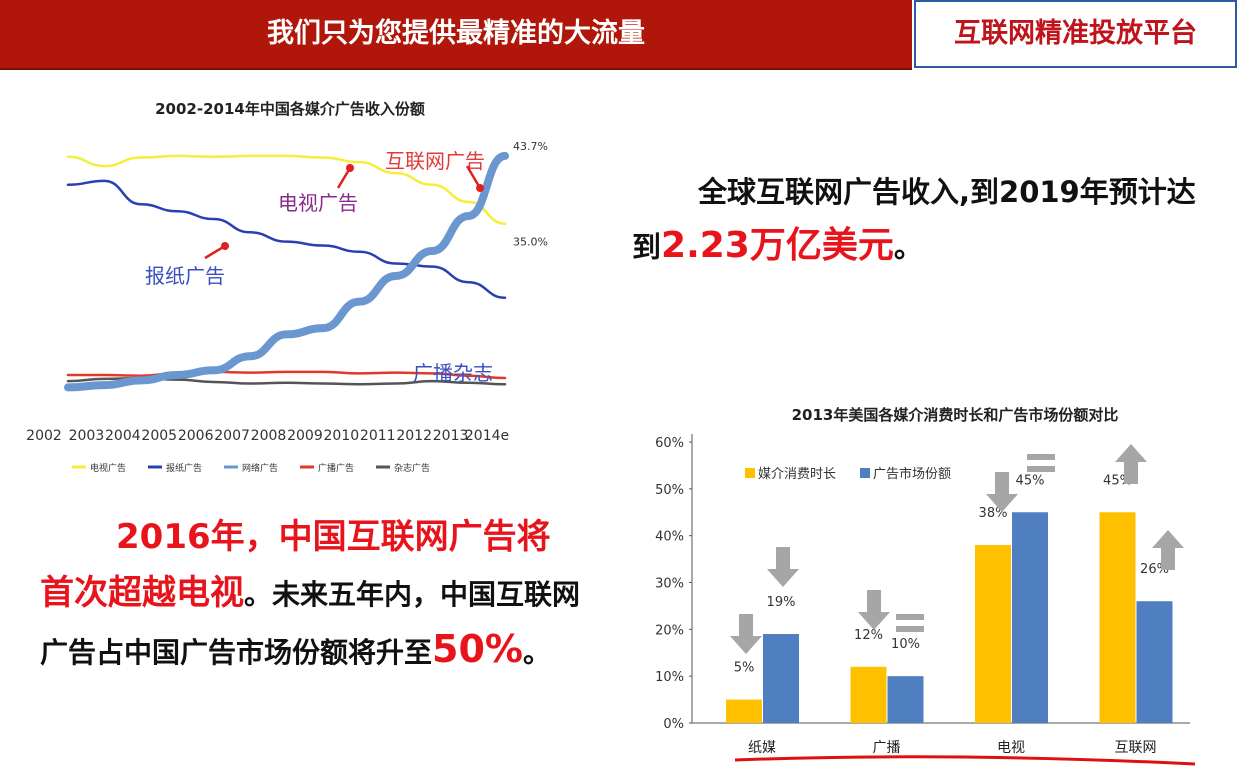  I want to click on x-tick-label: 2007, so click(232, 436).